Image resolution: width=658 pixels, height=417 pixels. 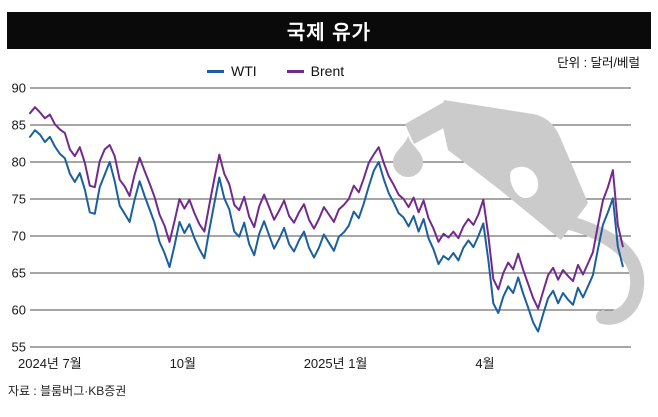 What do you see at coordinates (19, 310) in the screenshot?
I see `y-tick-label: 60` at bounding box center [19, 310].